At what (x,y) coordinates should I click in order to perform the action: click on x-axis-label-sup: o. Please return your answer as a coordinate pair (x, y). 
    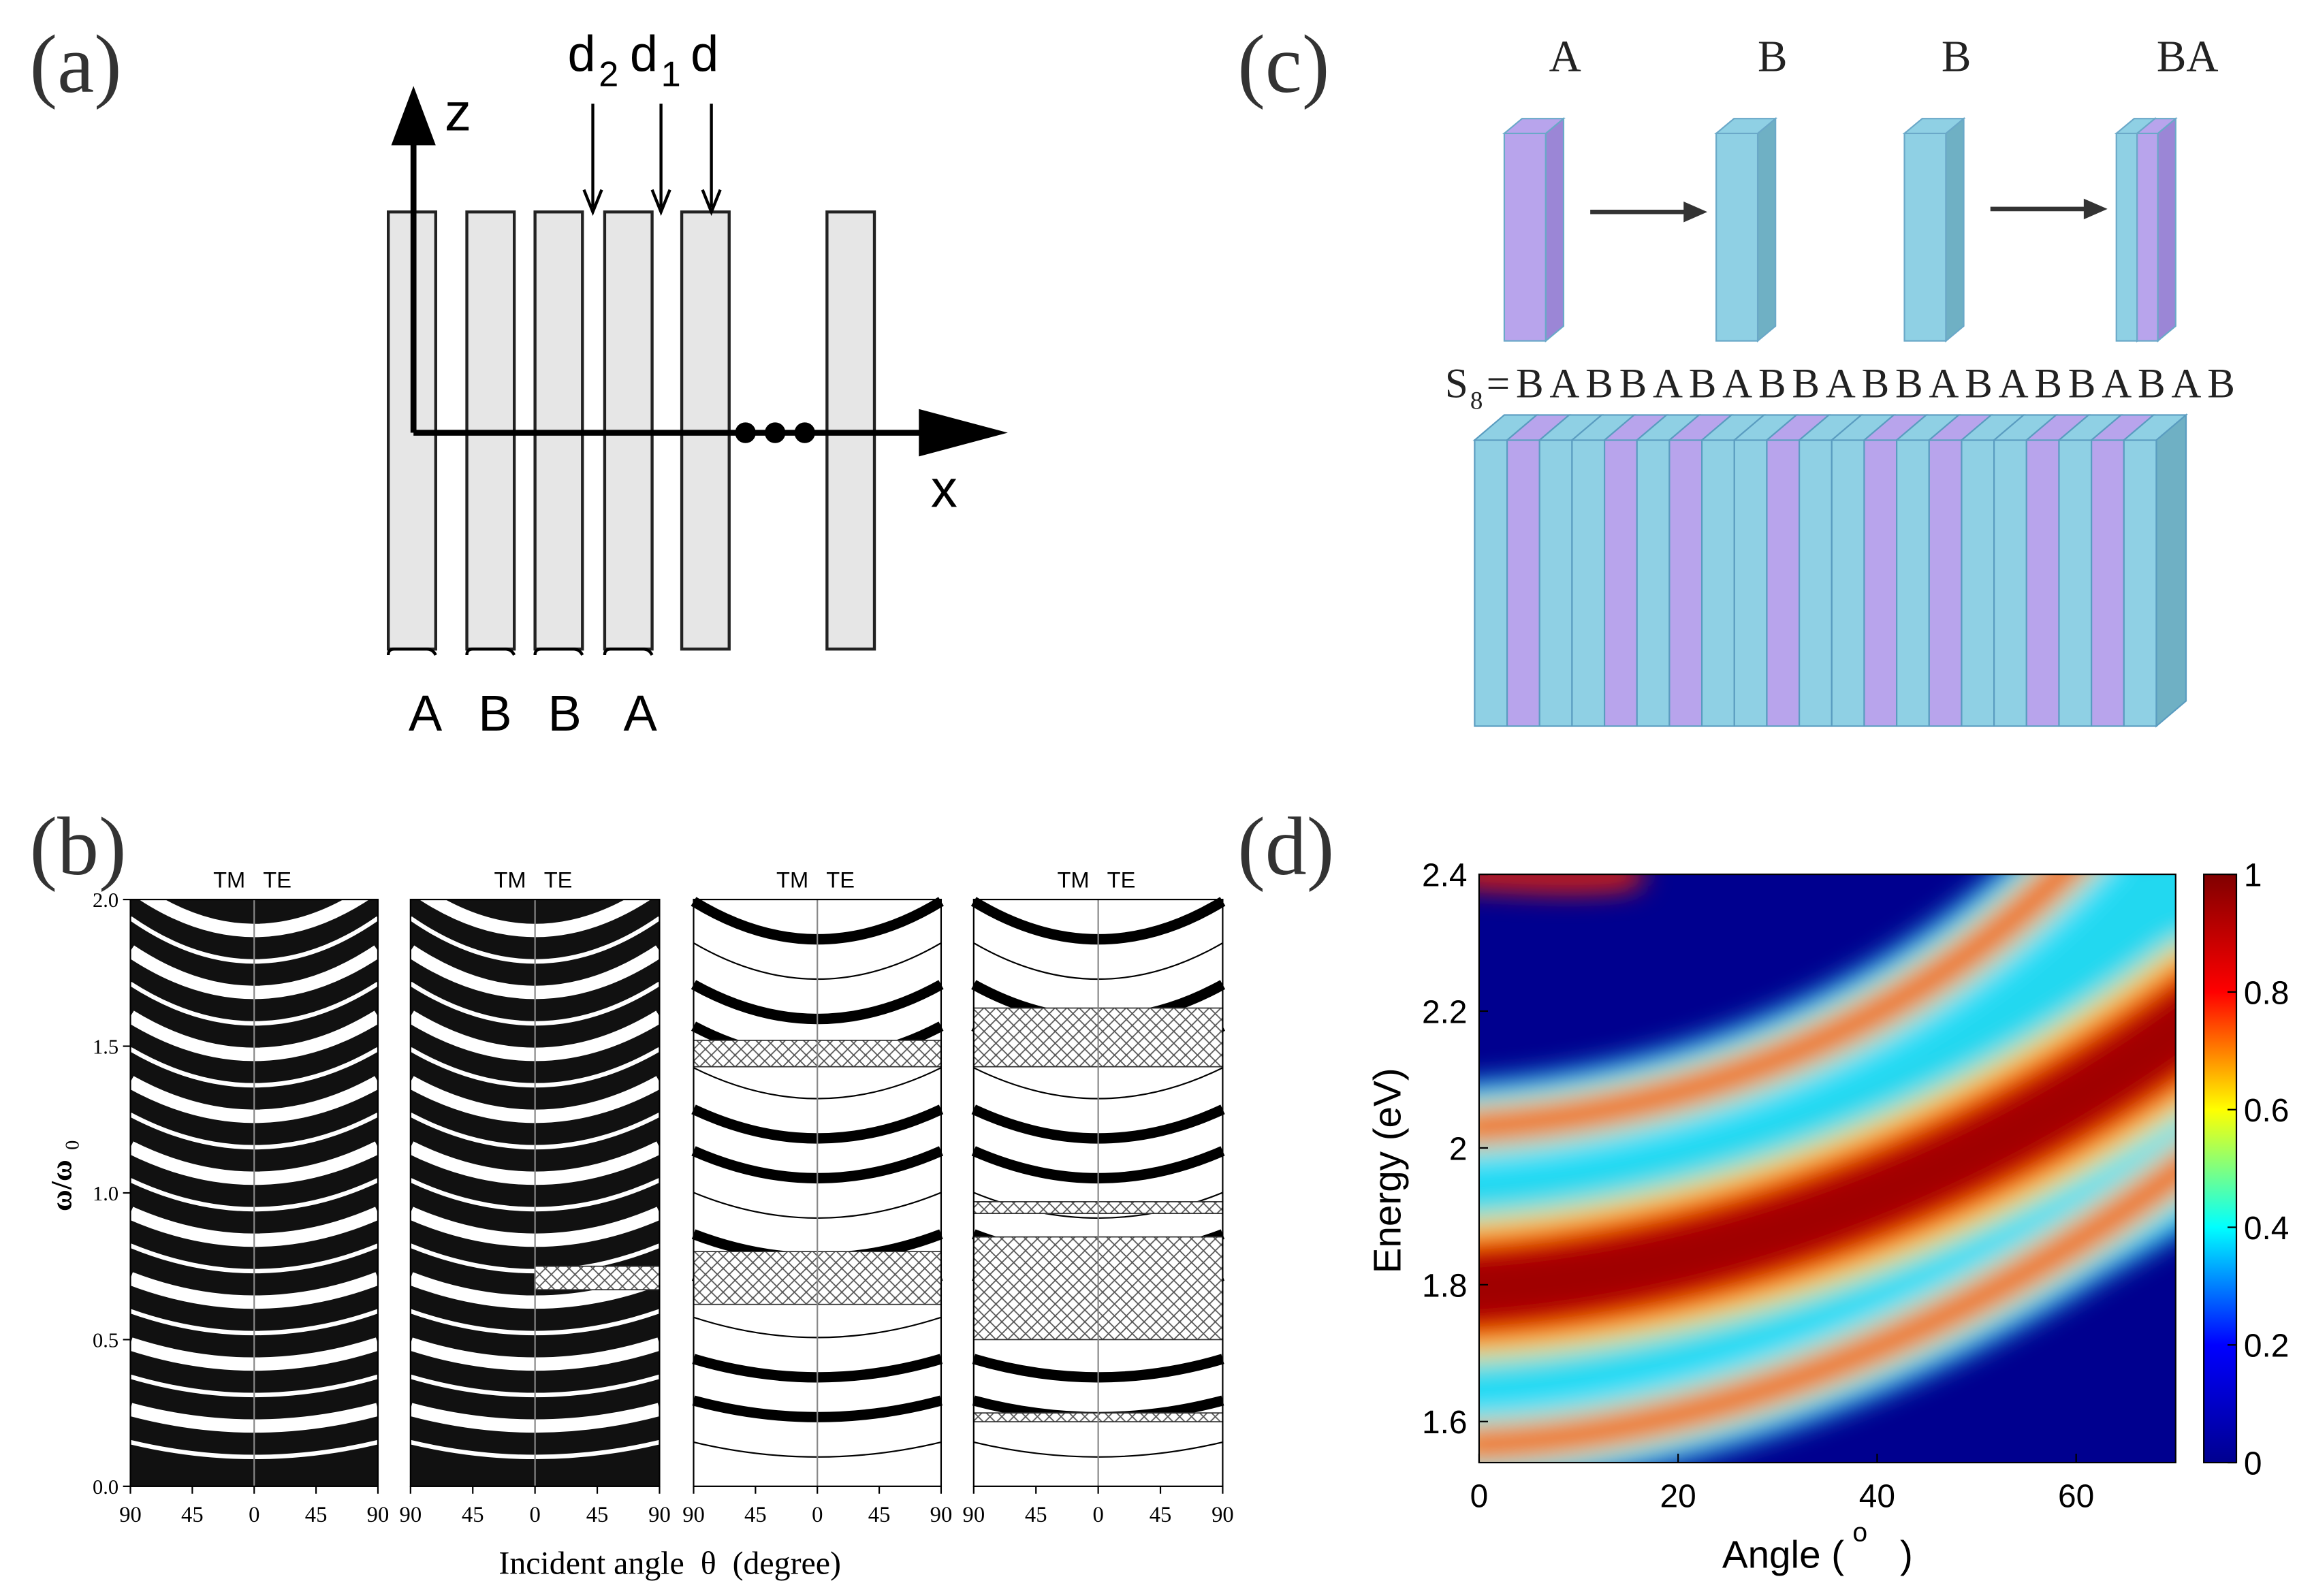
    Looking at the image, I should click on (1859, 1533).